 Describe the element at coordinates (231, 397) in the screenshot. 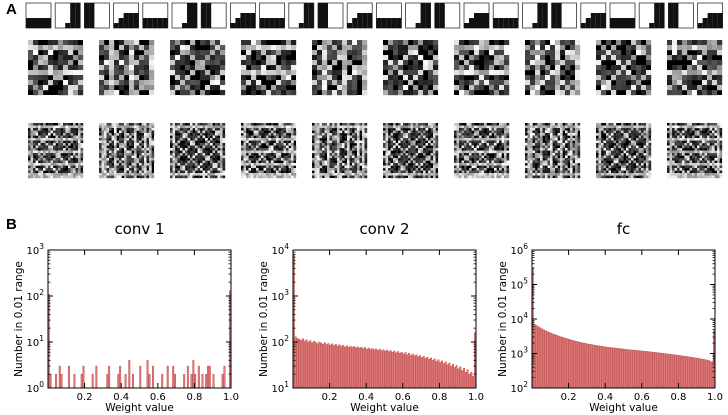

I see `x-tick-label: 1.0` at that location.